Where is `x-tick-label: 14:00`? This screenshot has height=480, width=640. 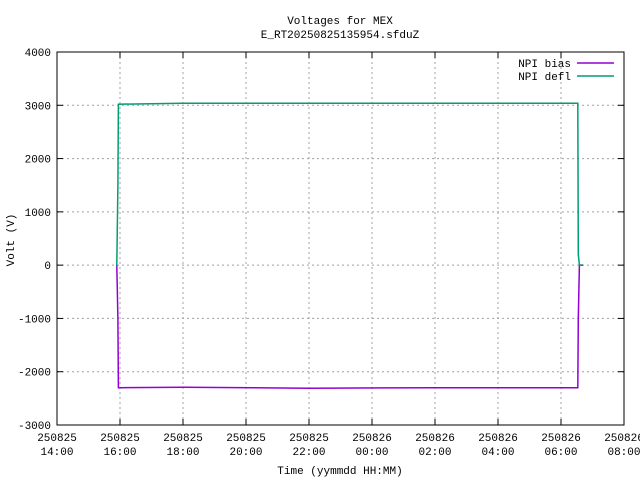 x-tick-label: 14:00 is located at coordinates (56, 453).